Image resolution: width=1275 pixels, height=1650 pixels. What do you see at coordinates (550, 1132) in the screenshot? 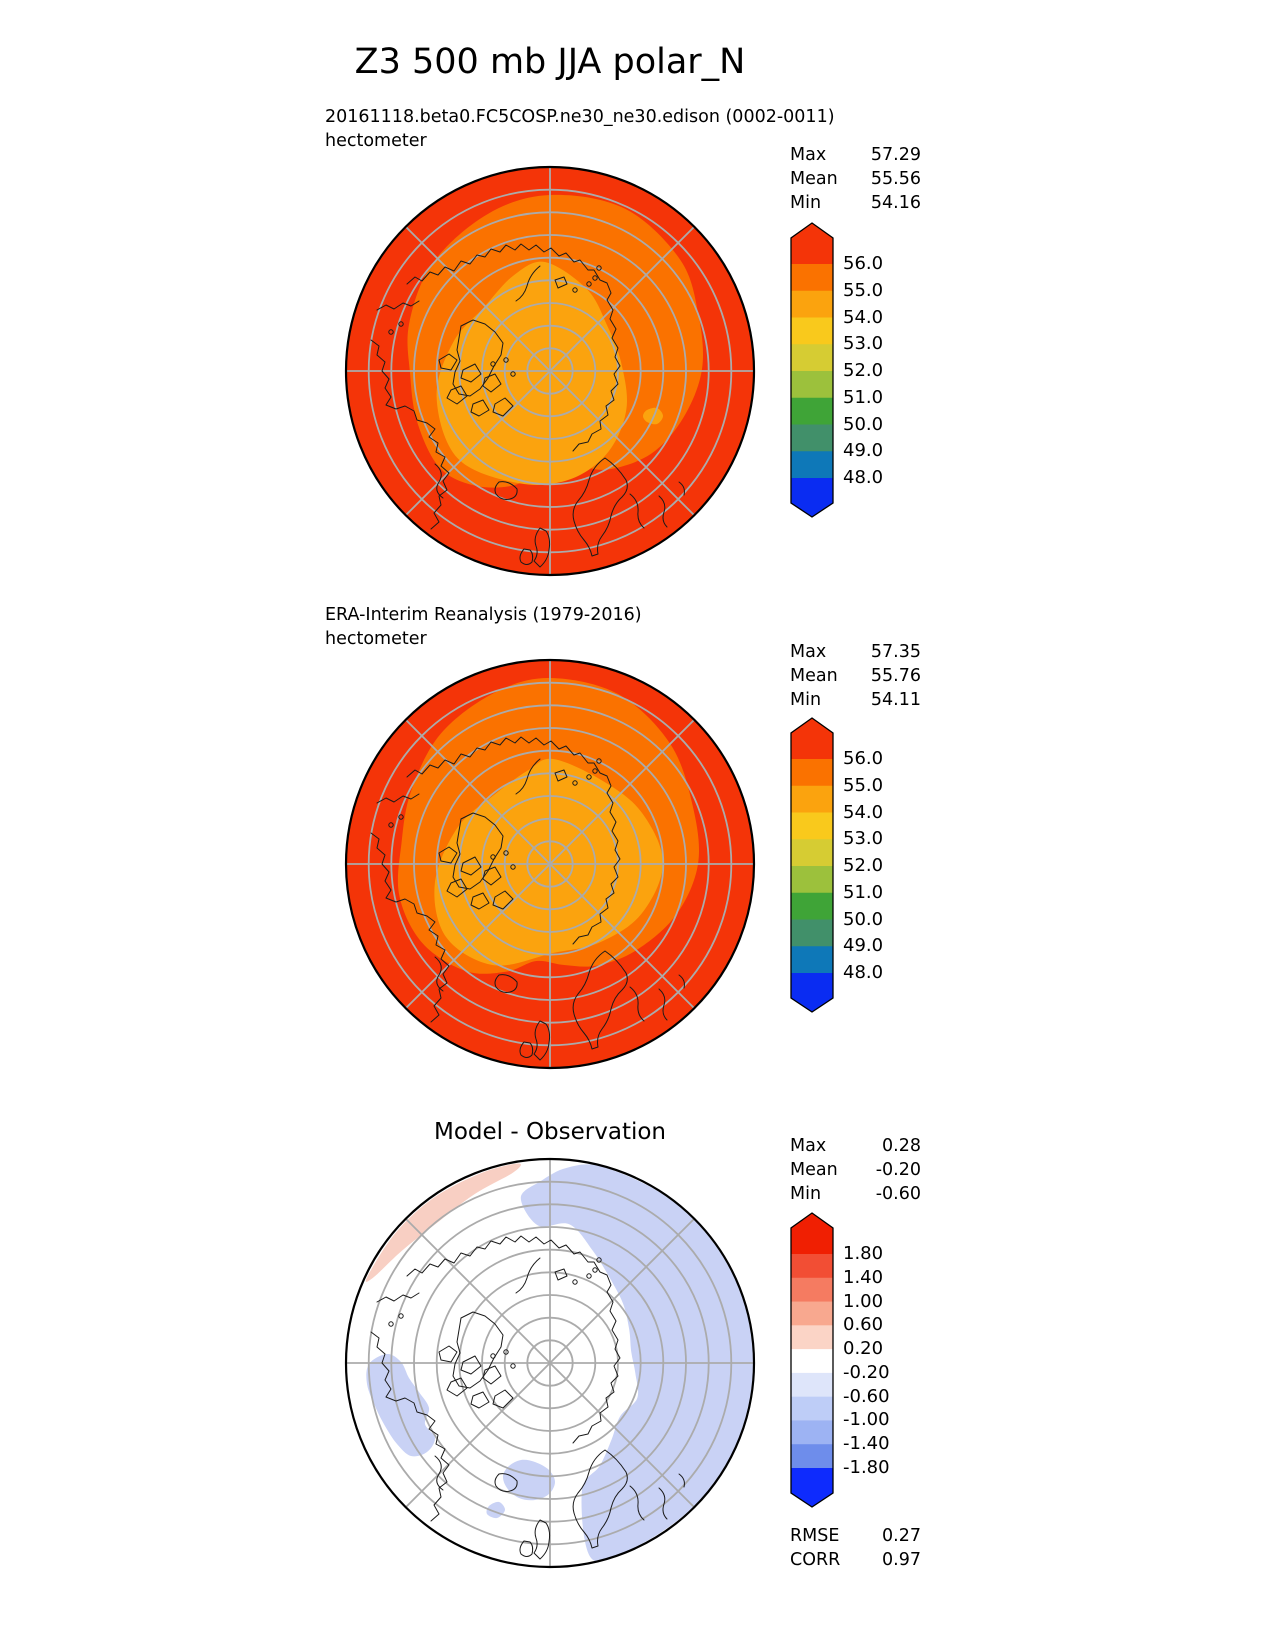
I see `panel-diff-title: Model - Observation` at bounding box center [550, 1132].